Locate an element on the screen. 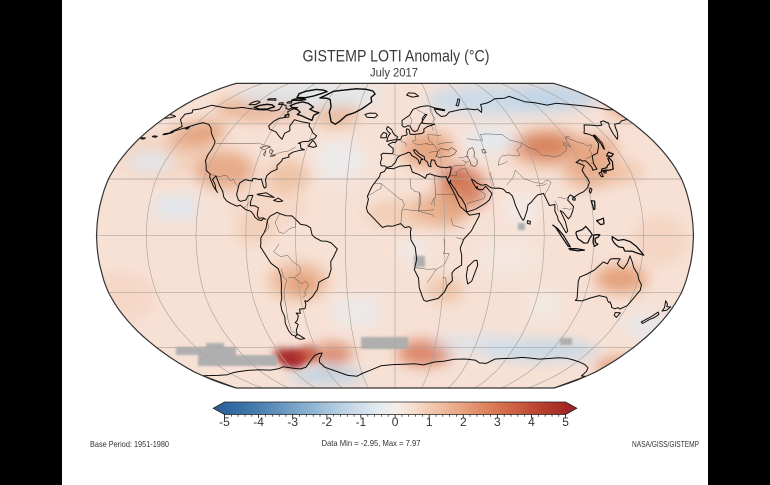  svg-text: 0 is located at coordinates (395, 422).